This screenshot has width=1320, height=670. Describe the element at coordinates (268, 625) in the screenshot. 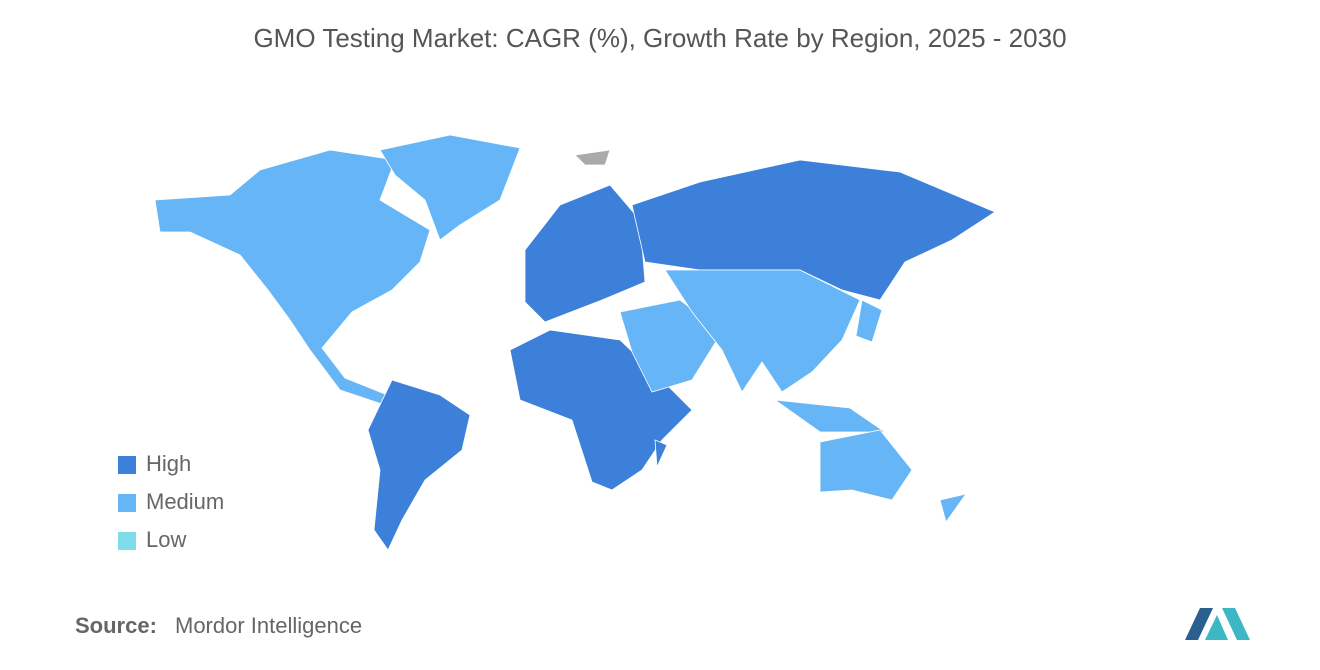

I see `source-text: Mordor Intelligence` at that location.